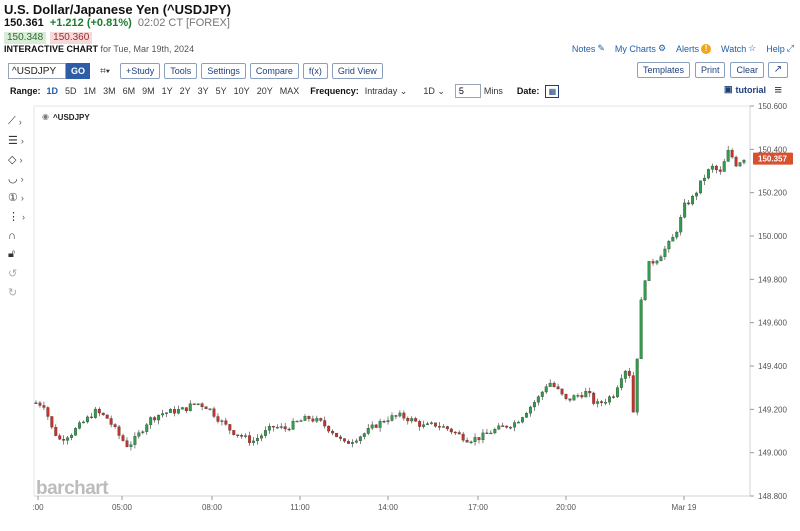 The height and width of the screenshot is (531, 800). Describe the element at coordinates (16, 198) in the screenshot. I see `annotation-tool: ① ›` at that location.